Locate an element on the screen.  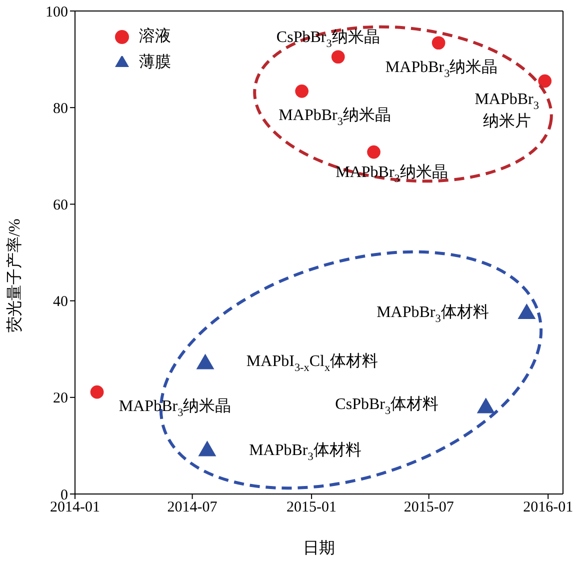
annotation: MAPbBr$_{3}$ 纳米片 is located at coordinates (507, 110).